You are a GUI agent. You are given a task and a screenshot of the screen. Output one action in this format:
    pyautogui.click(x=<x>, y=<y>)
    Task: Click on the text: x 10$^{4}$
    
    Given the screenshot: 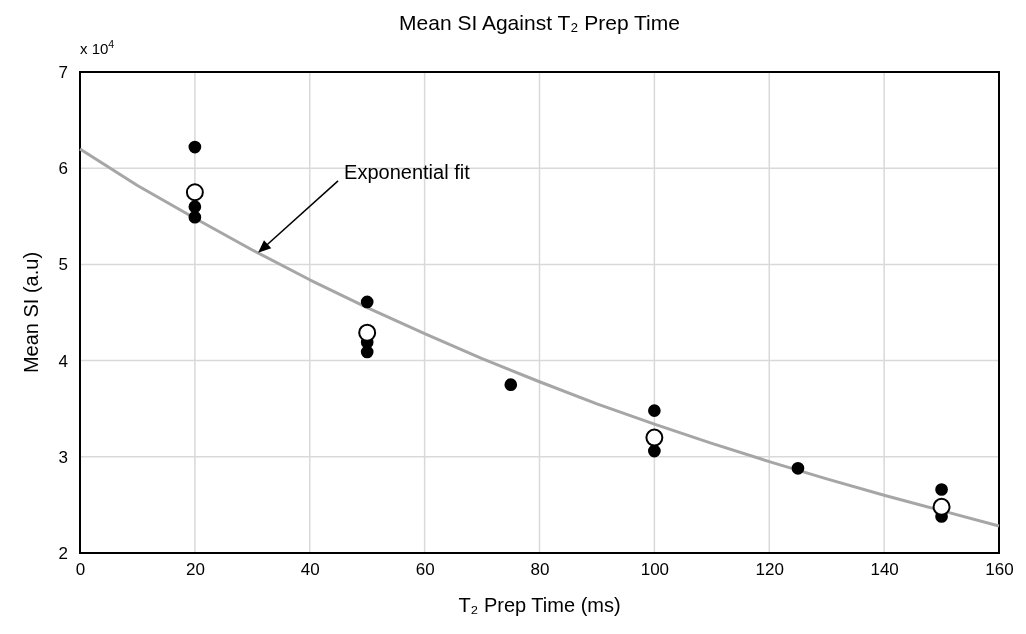 What is the action you would take?
    pyautogui.click(x=97, y=47)
    